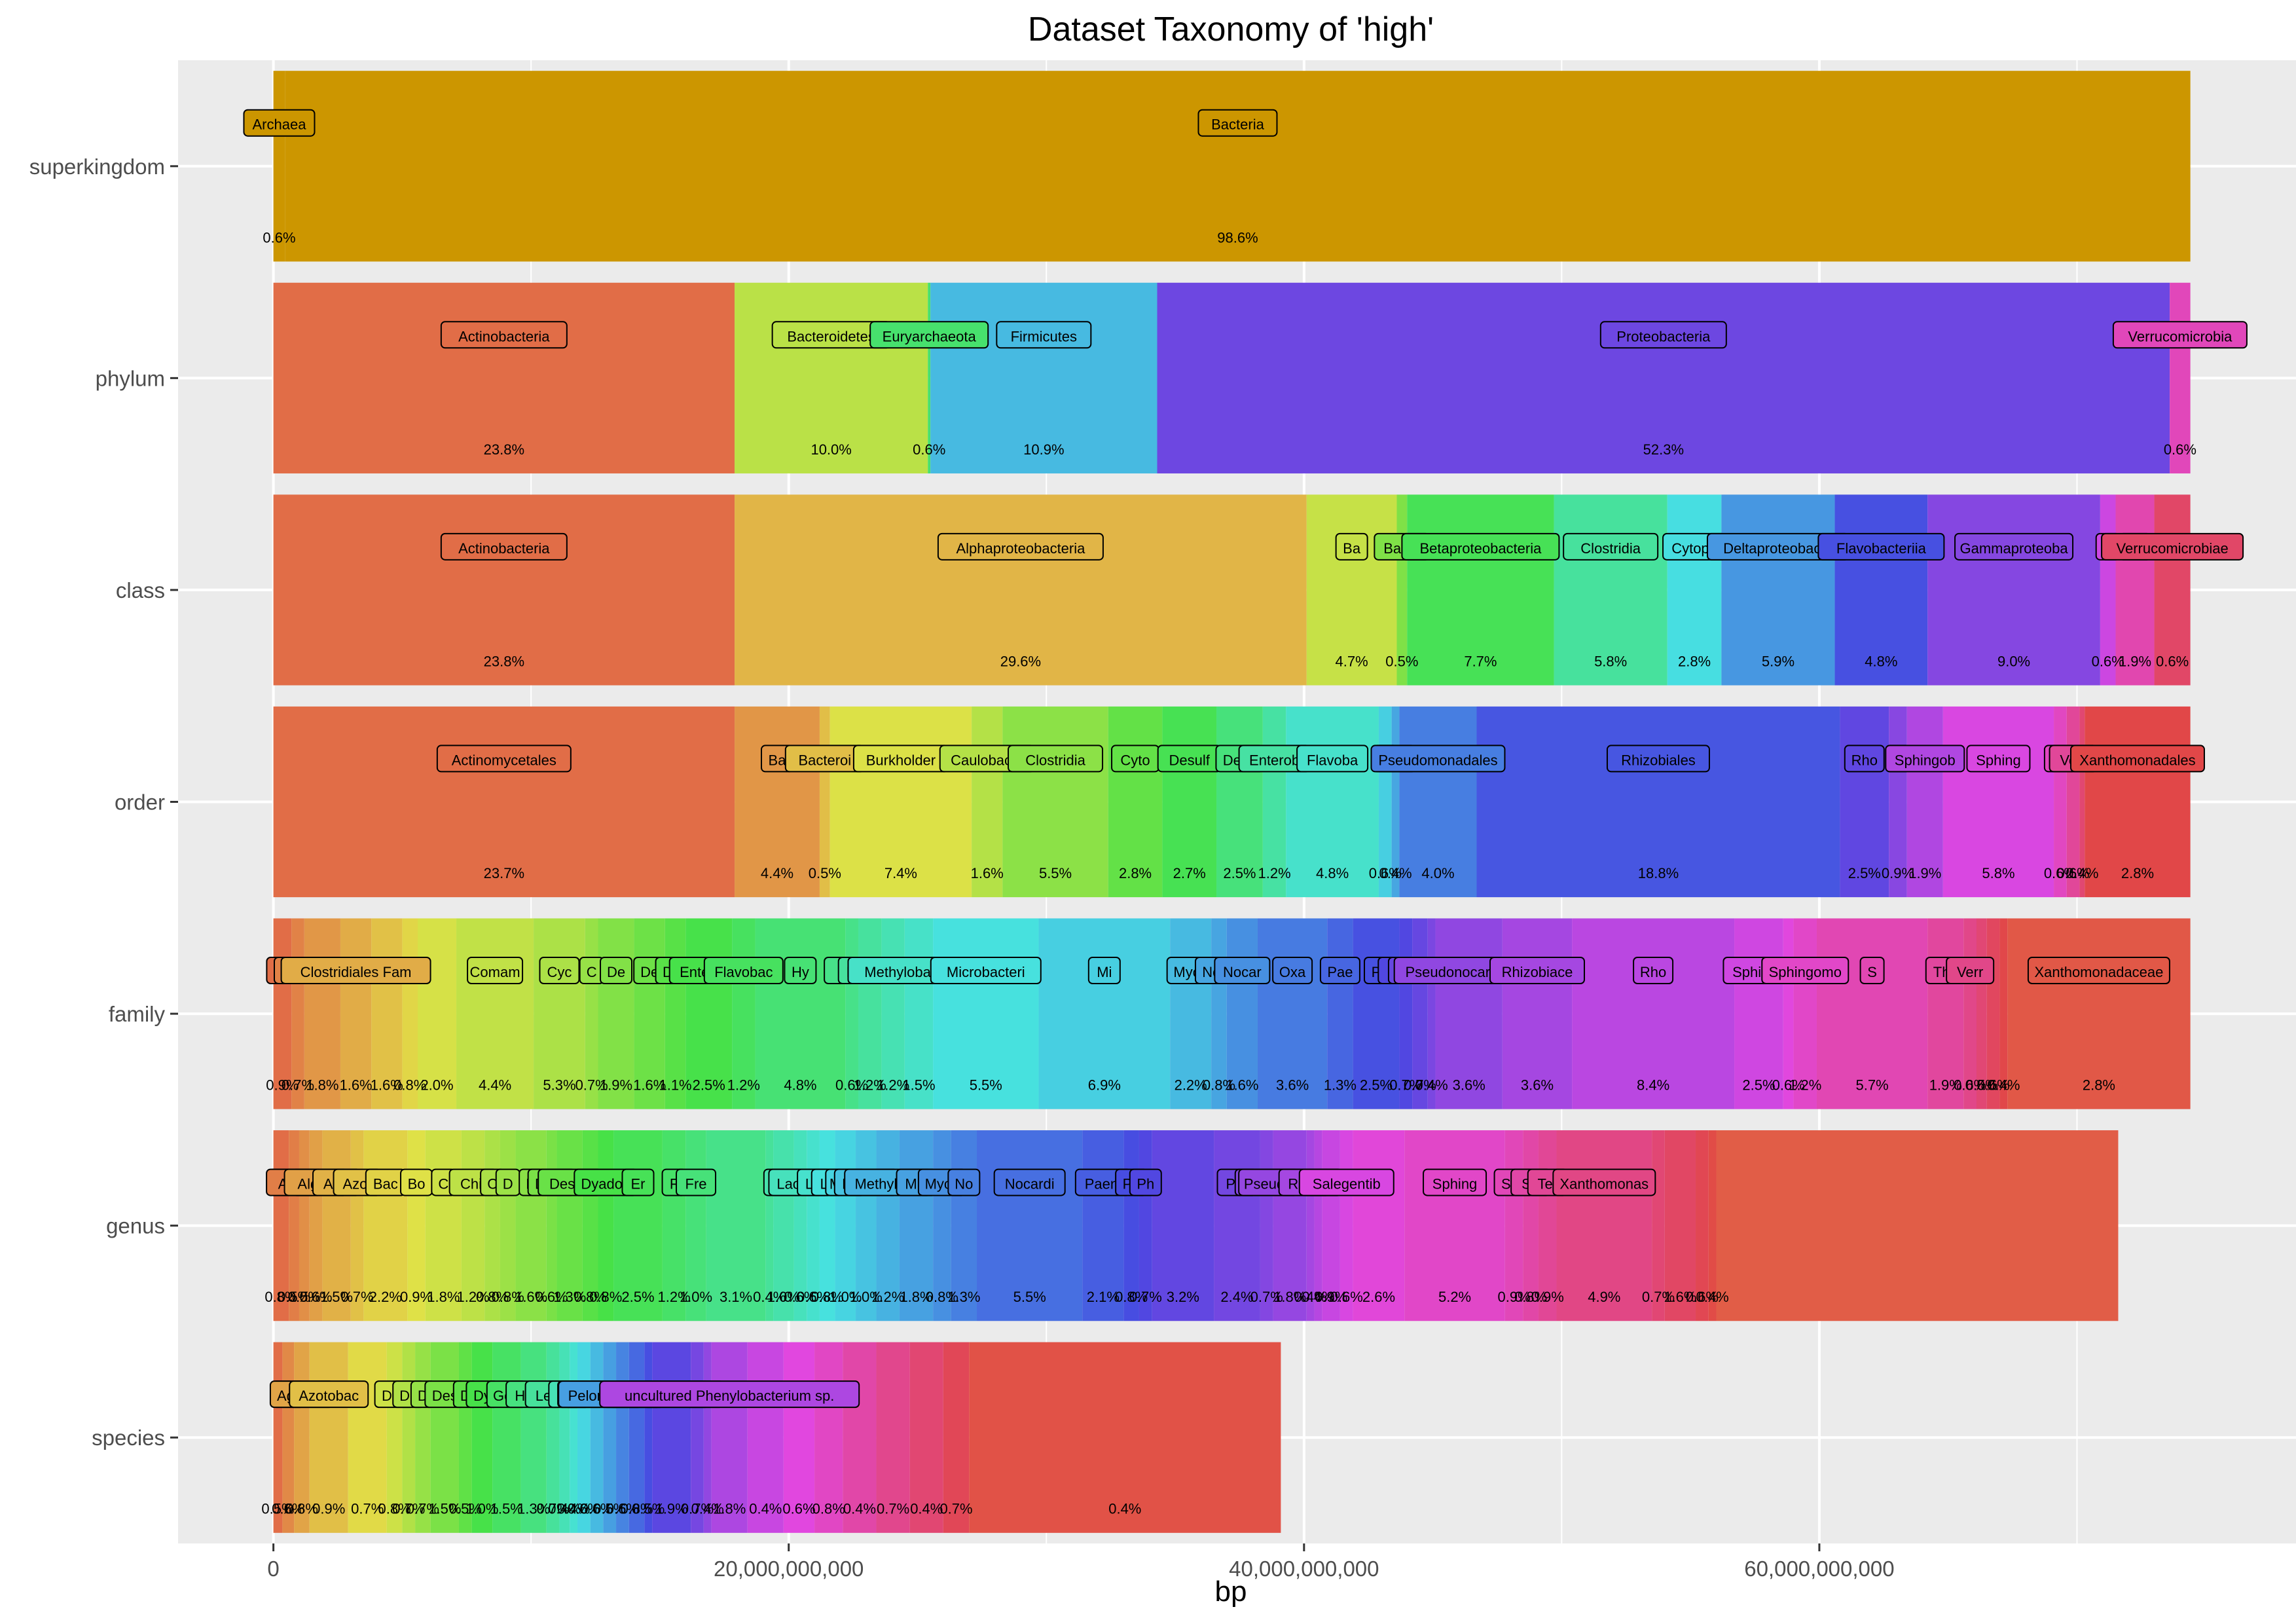 This screenshot has height=1624, width=2296. Describe the element at coordinates (1805, 972) in the screenshot. I see `segment-label: Sphingomo` at that location.